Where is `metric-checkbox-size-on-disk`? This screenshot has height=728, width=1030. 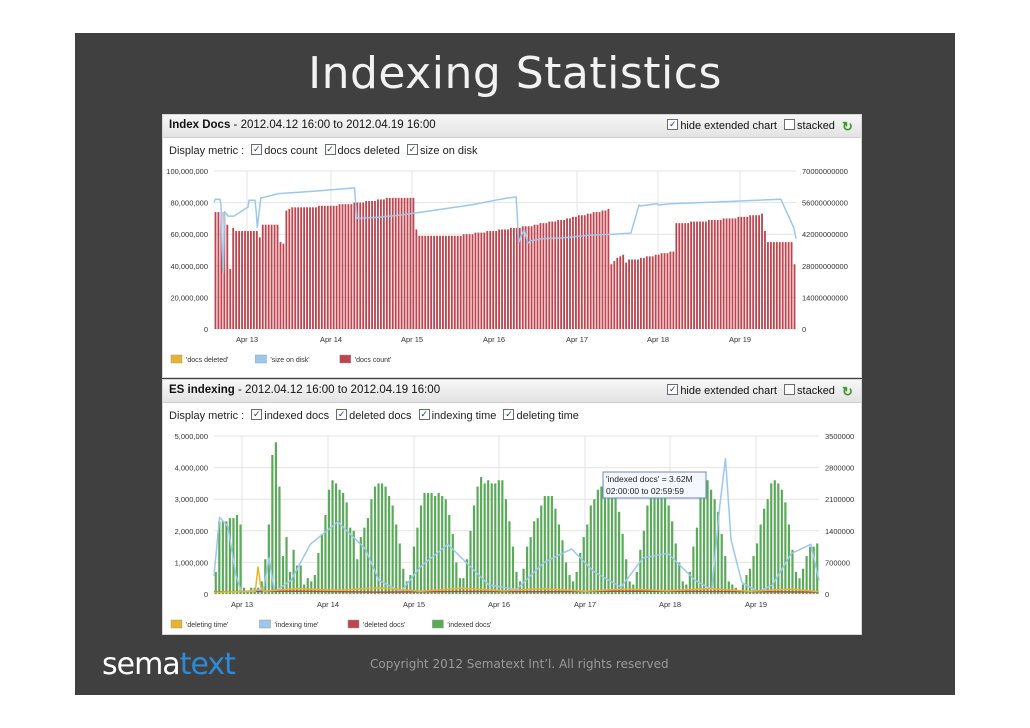 metric-checkbox-size-on-disk is located at coordinates (412, 149).